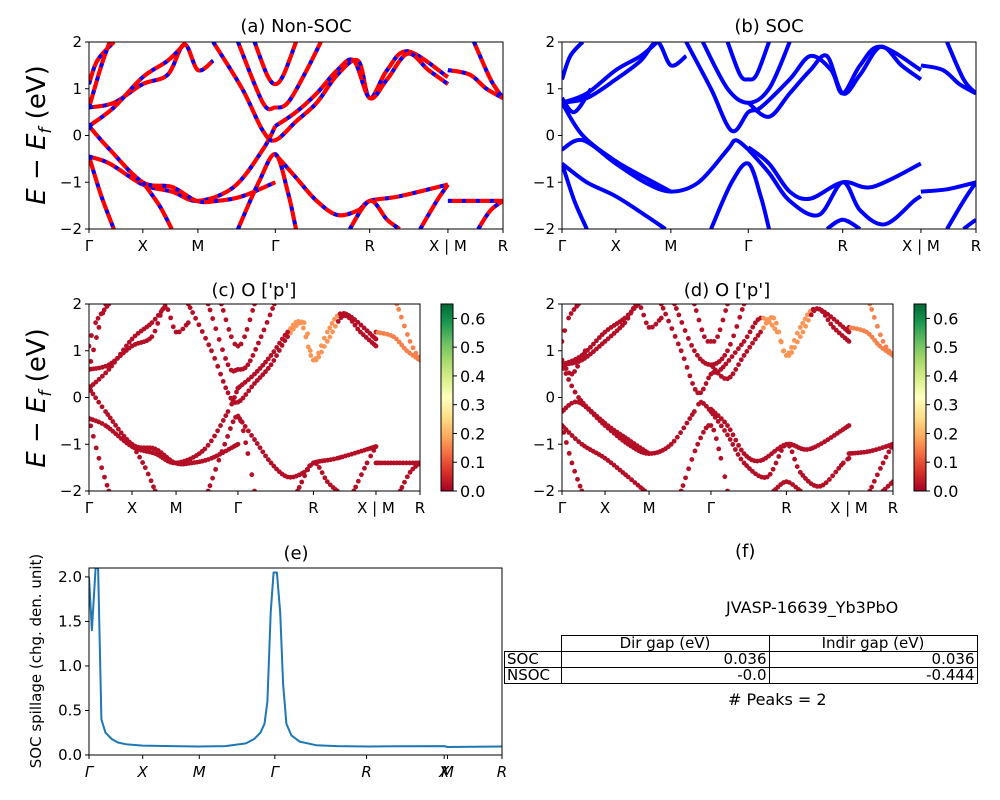 The width and height of the screenshot is (1000, 800). Describe the element at coordinates (945, 491) in the screenshot. I see `colorbar-tick-label: 0.0` at that location.